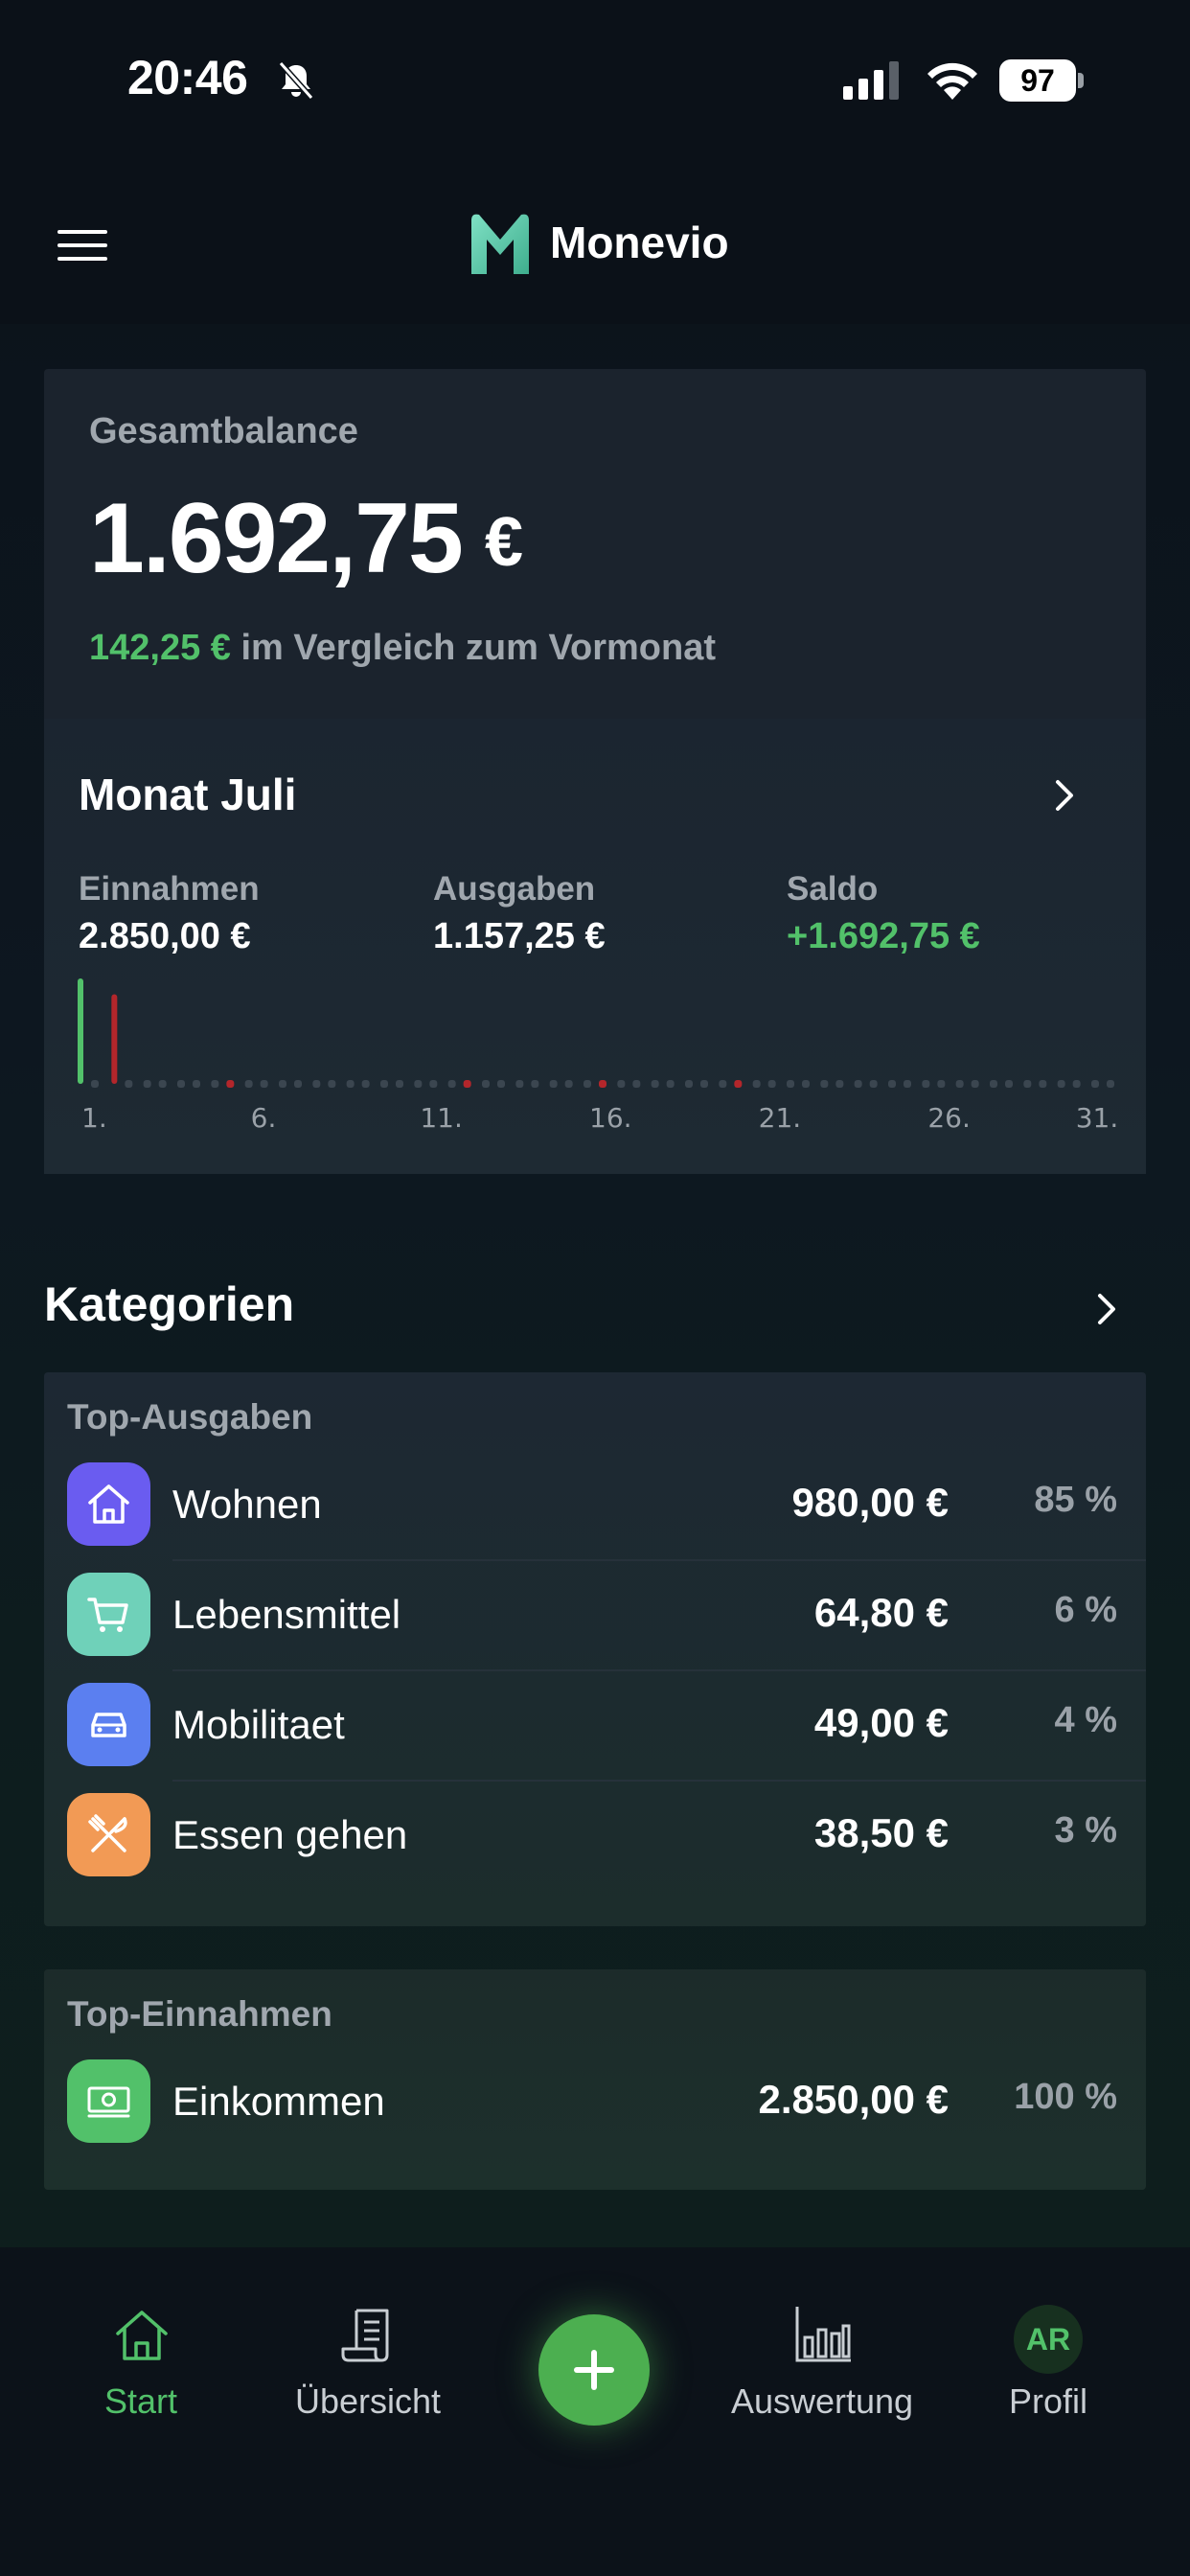 The image size is (1190, 2576). I want to click on category-name: Lebensmittel, so click(287, 1614).